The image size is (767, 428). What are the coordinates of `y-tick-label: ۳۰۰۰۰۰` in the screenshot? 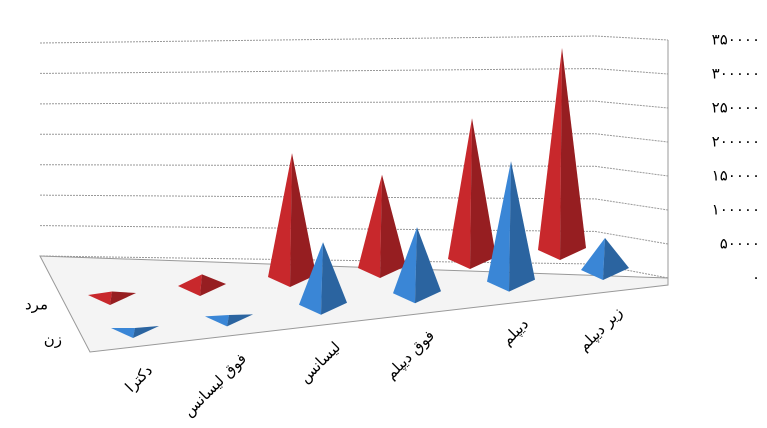 It's located at (736, 74).